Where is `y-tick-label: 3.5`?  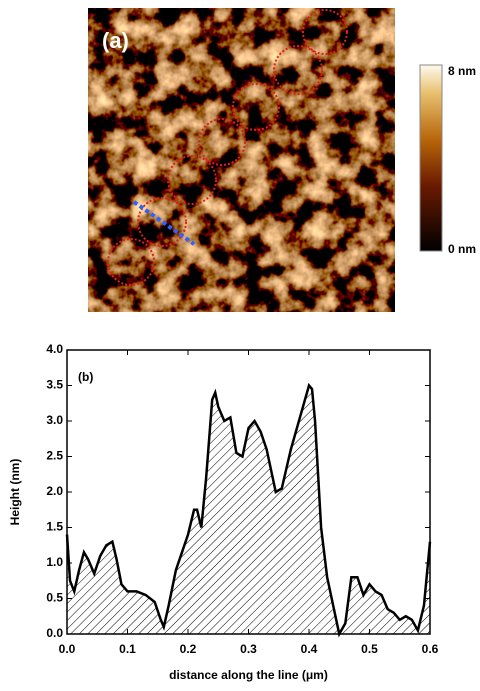
y-tick-label: 3.5 is located at coordinates (54, 385).